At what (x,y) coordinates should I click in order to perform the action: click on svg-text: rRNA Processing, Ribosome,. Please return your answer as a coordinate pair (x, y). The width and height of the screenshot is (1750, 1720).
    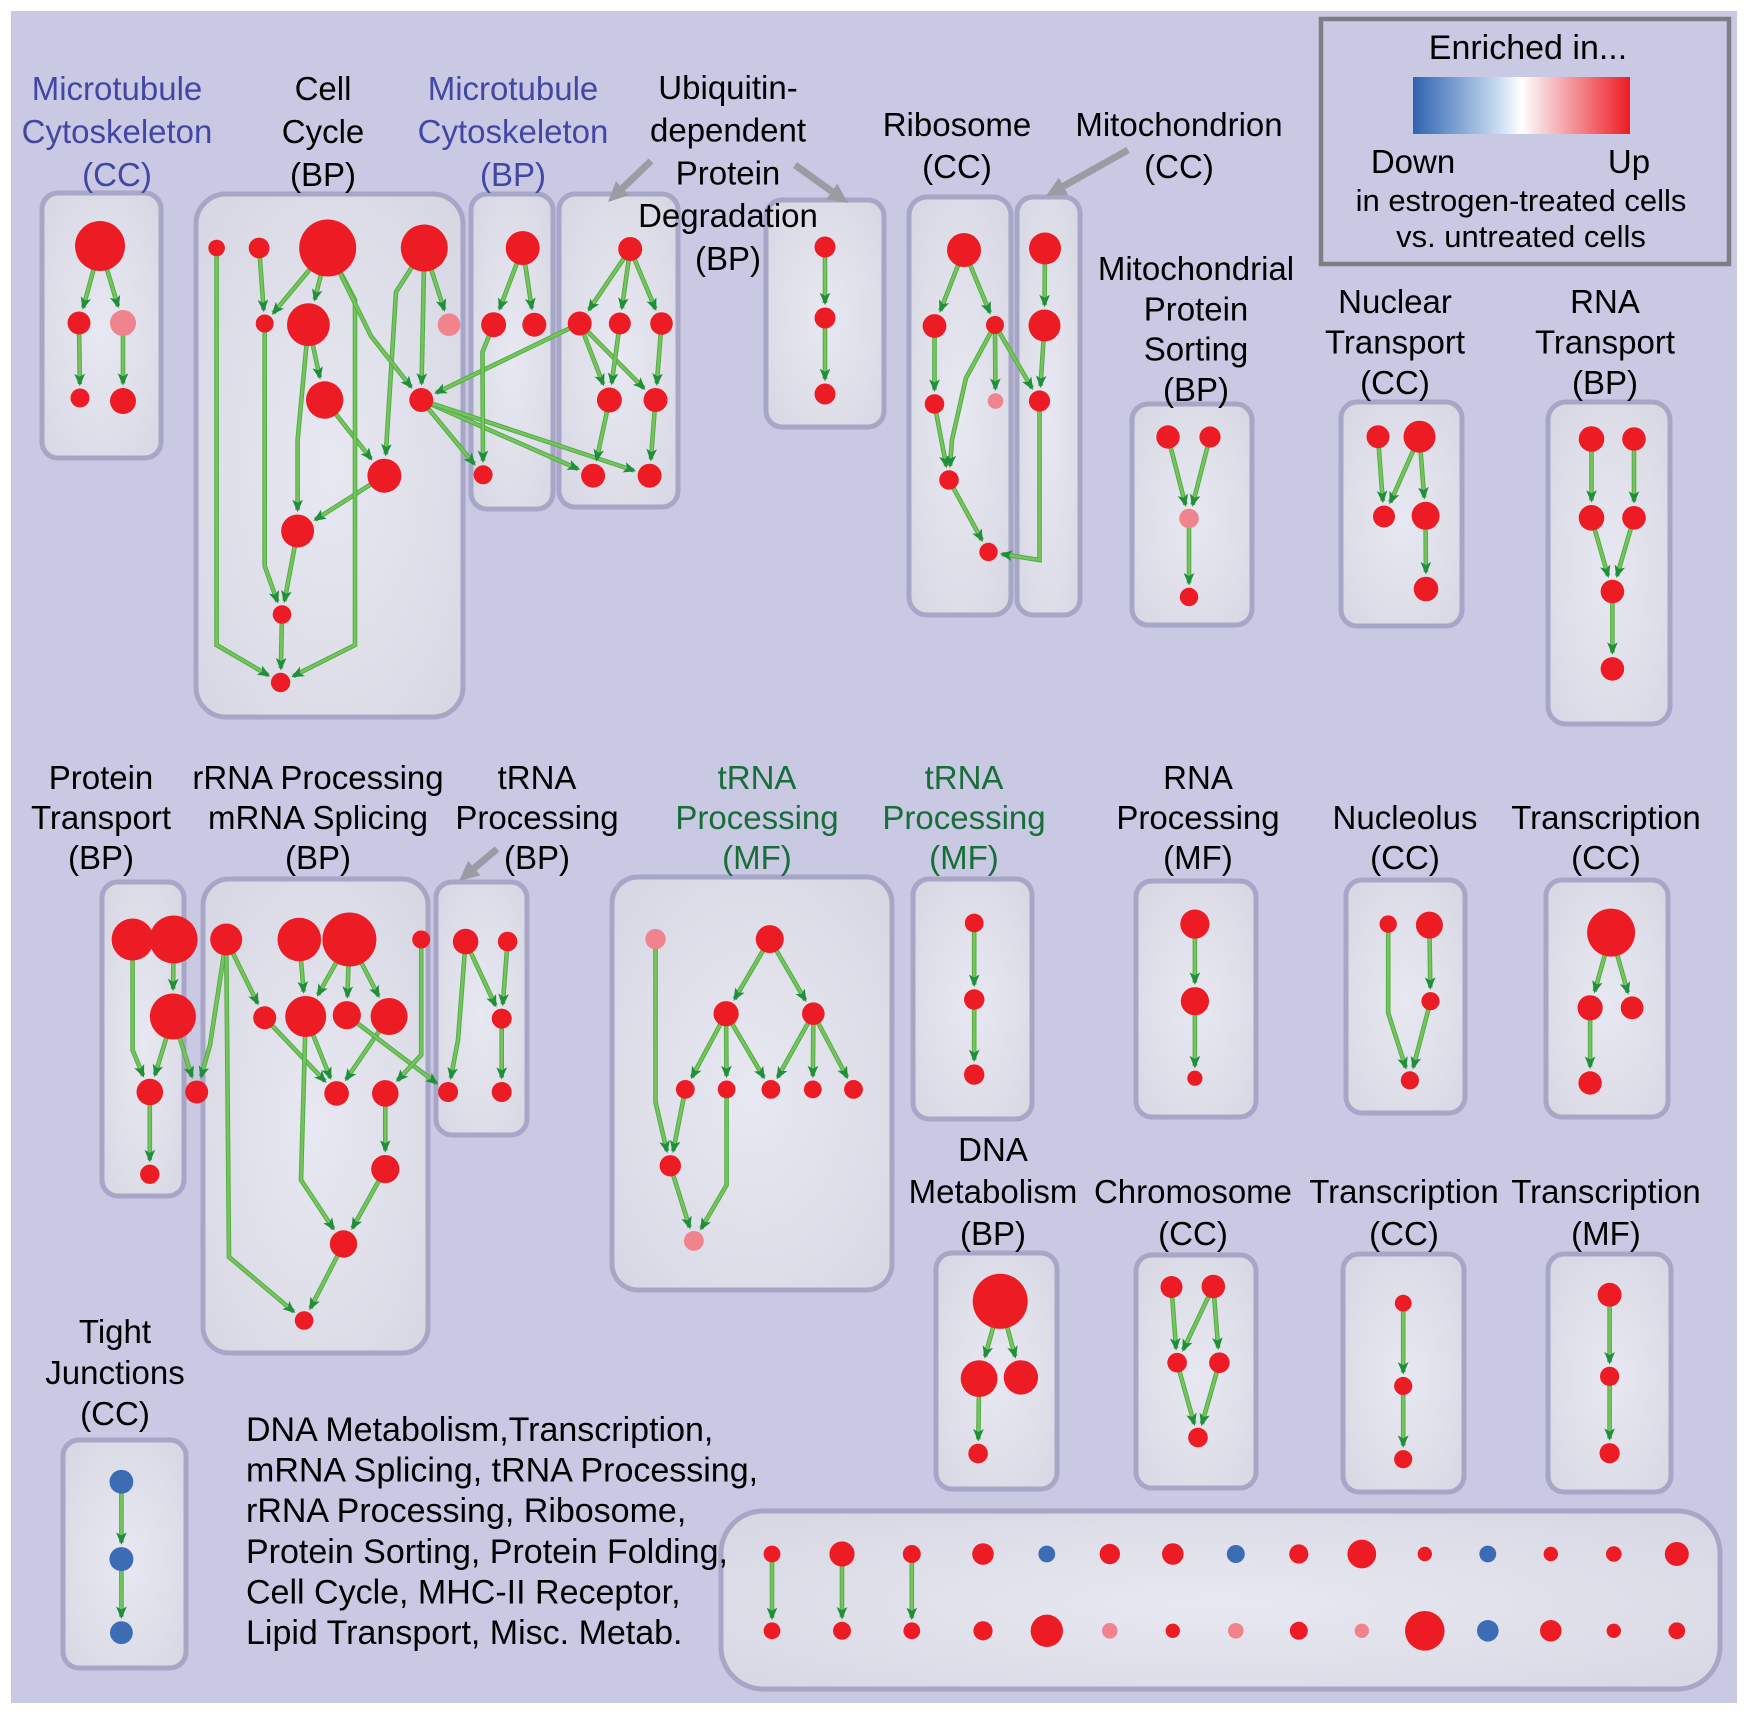
    Looking at the image, I should click on (466, 1511).